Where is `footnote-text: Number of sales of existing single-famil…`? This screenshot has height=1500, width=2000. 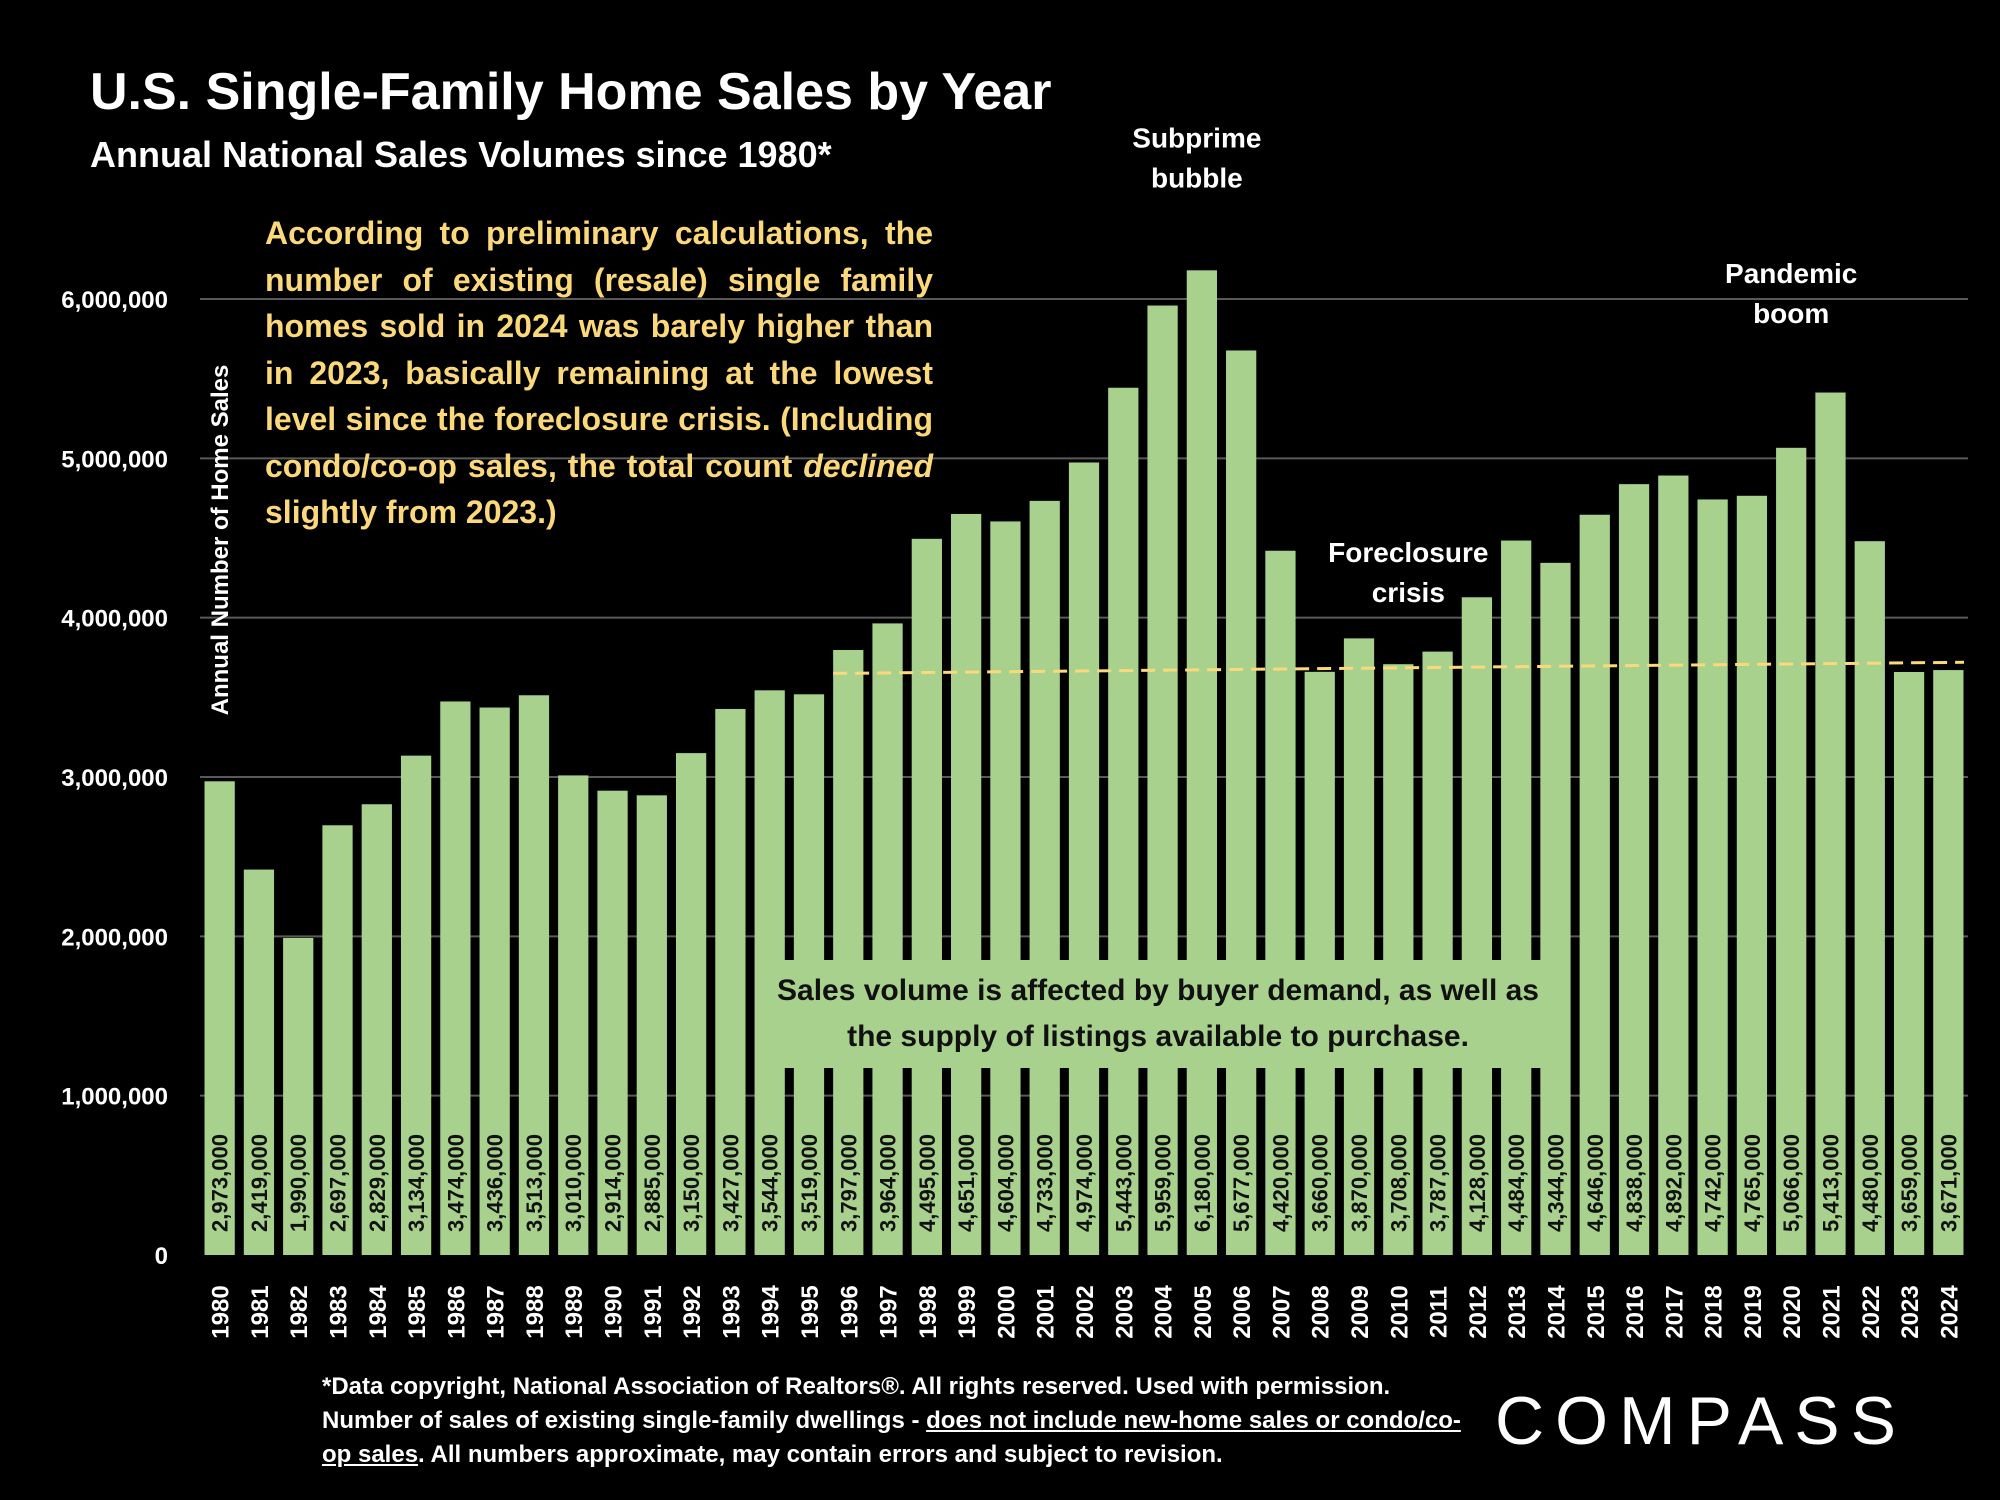 footnote-text: Number of sales of existing single-famil… is located at coordinates (624, 1420).